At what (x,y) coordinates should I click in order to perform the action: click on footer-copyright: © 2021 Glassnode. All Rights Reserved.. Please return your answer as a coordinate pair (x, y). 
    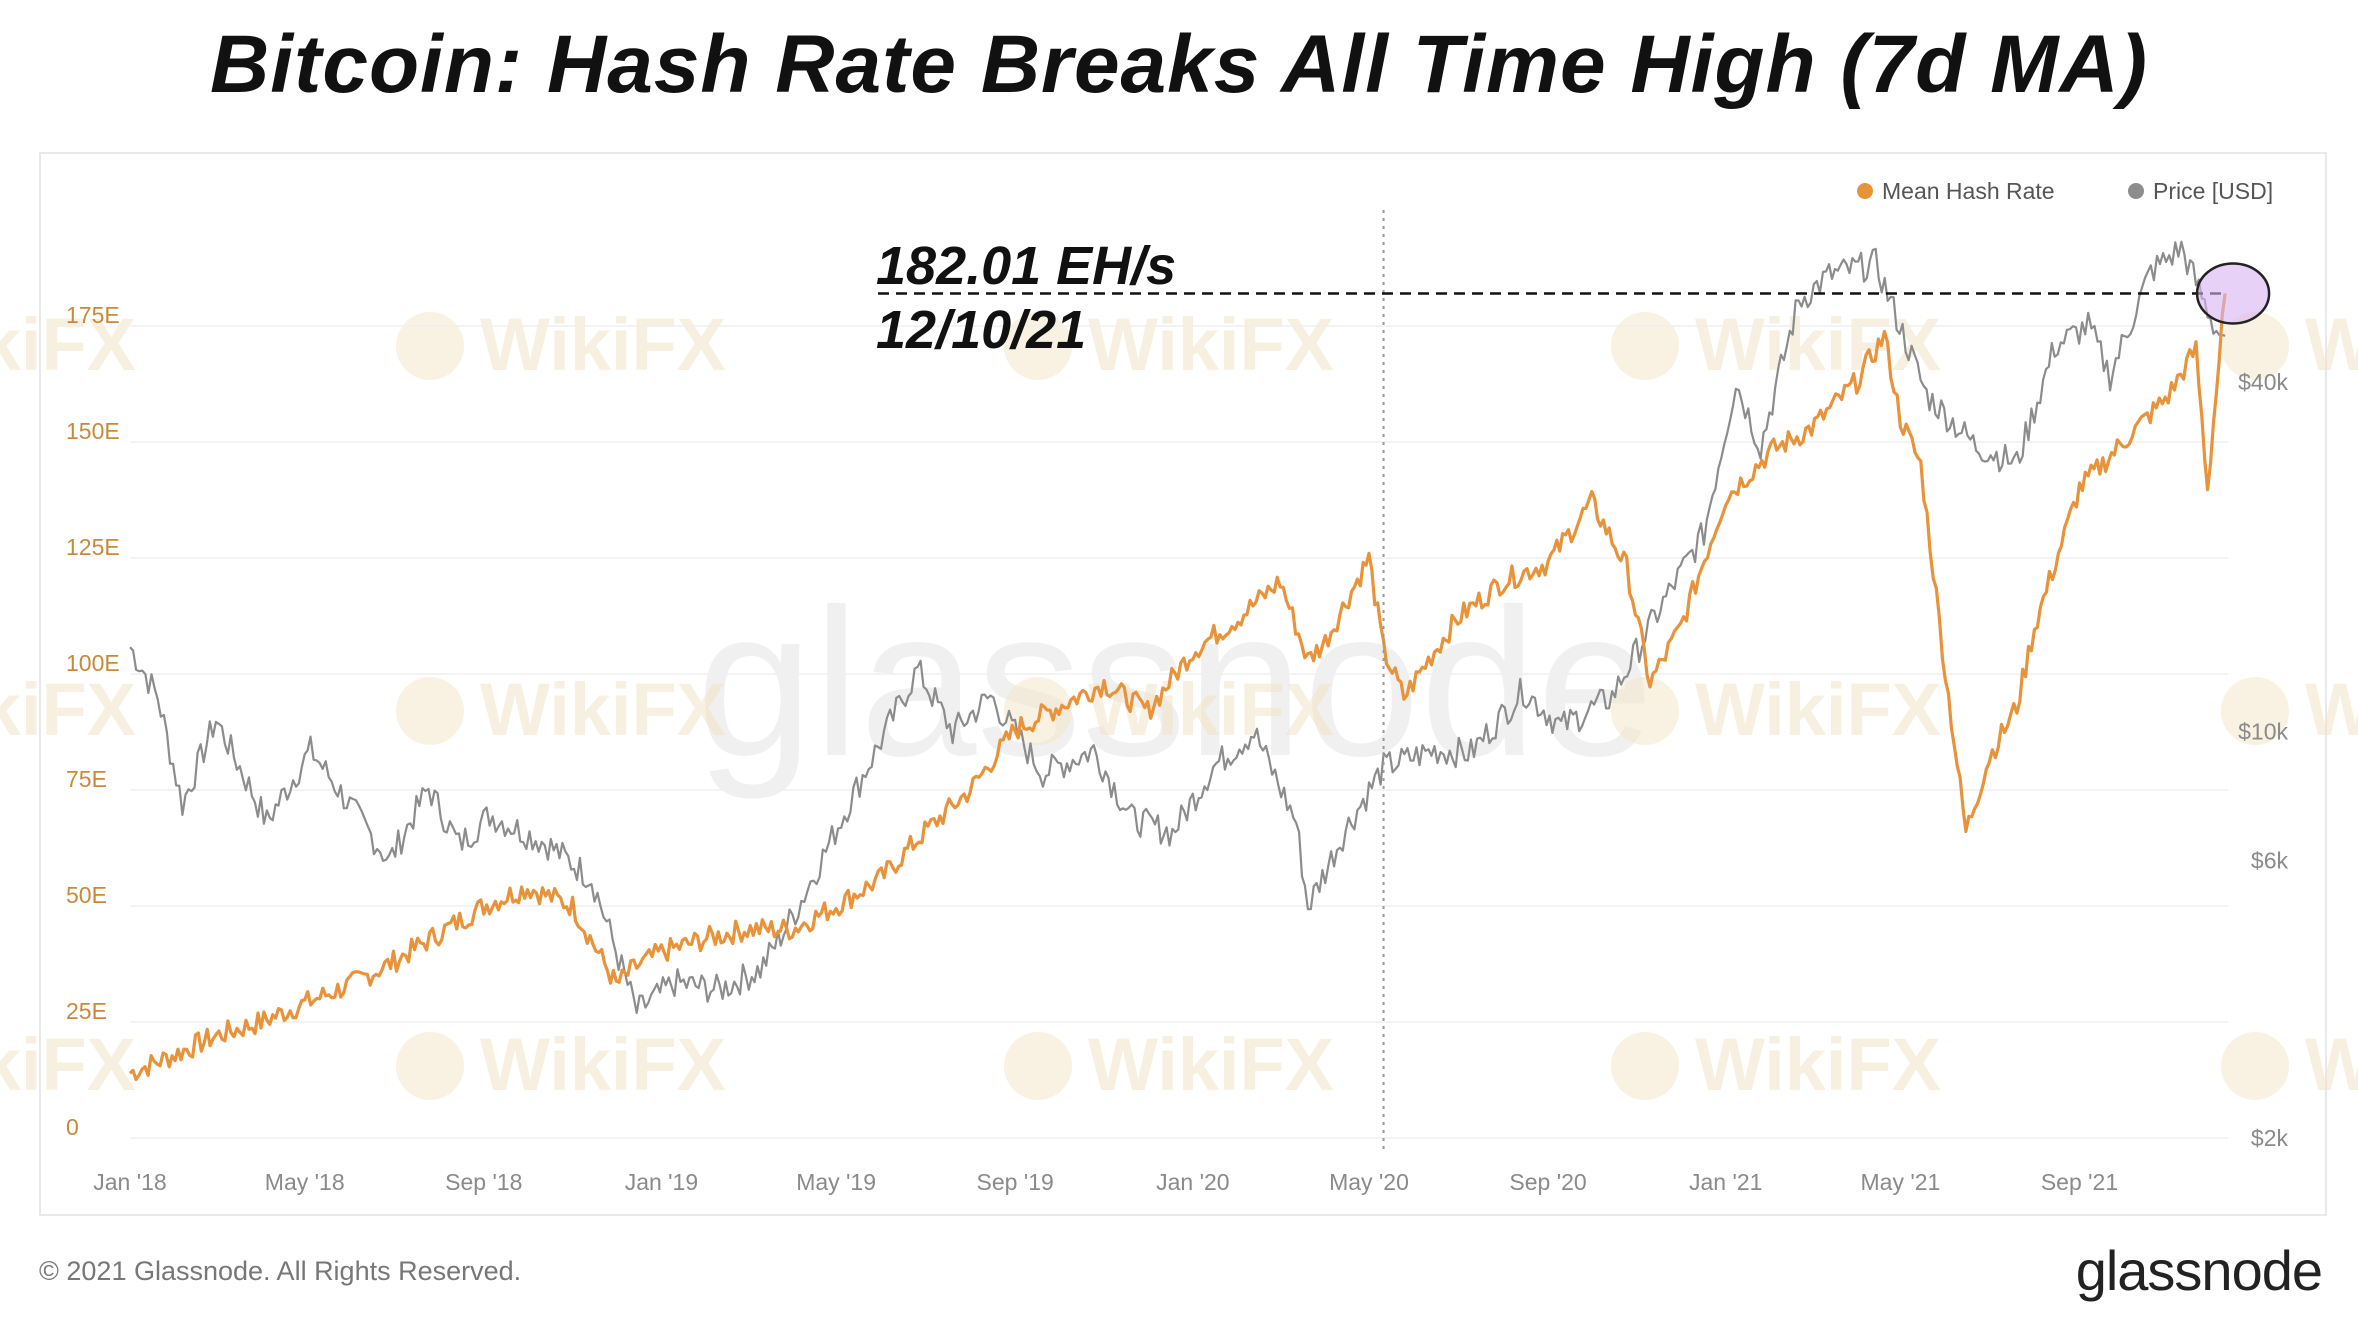
    Looking at the image, I should click on (280, 1271).